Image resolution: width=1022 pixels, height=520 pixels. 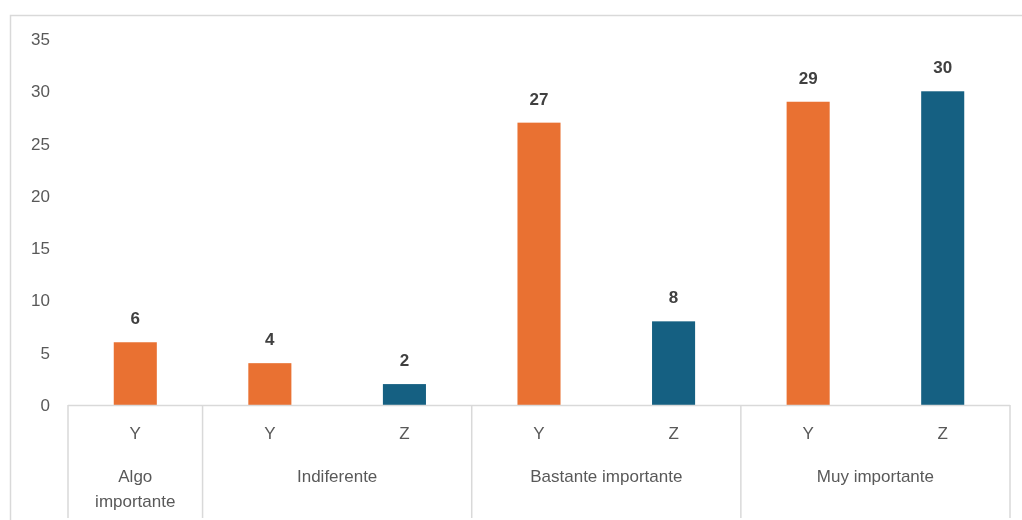 I want to click on y-tick-label: 20, so click(x=40, y=196).